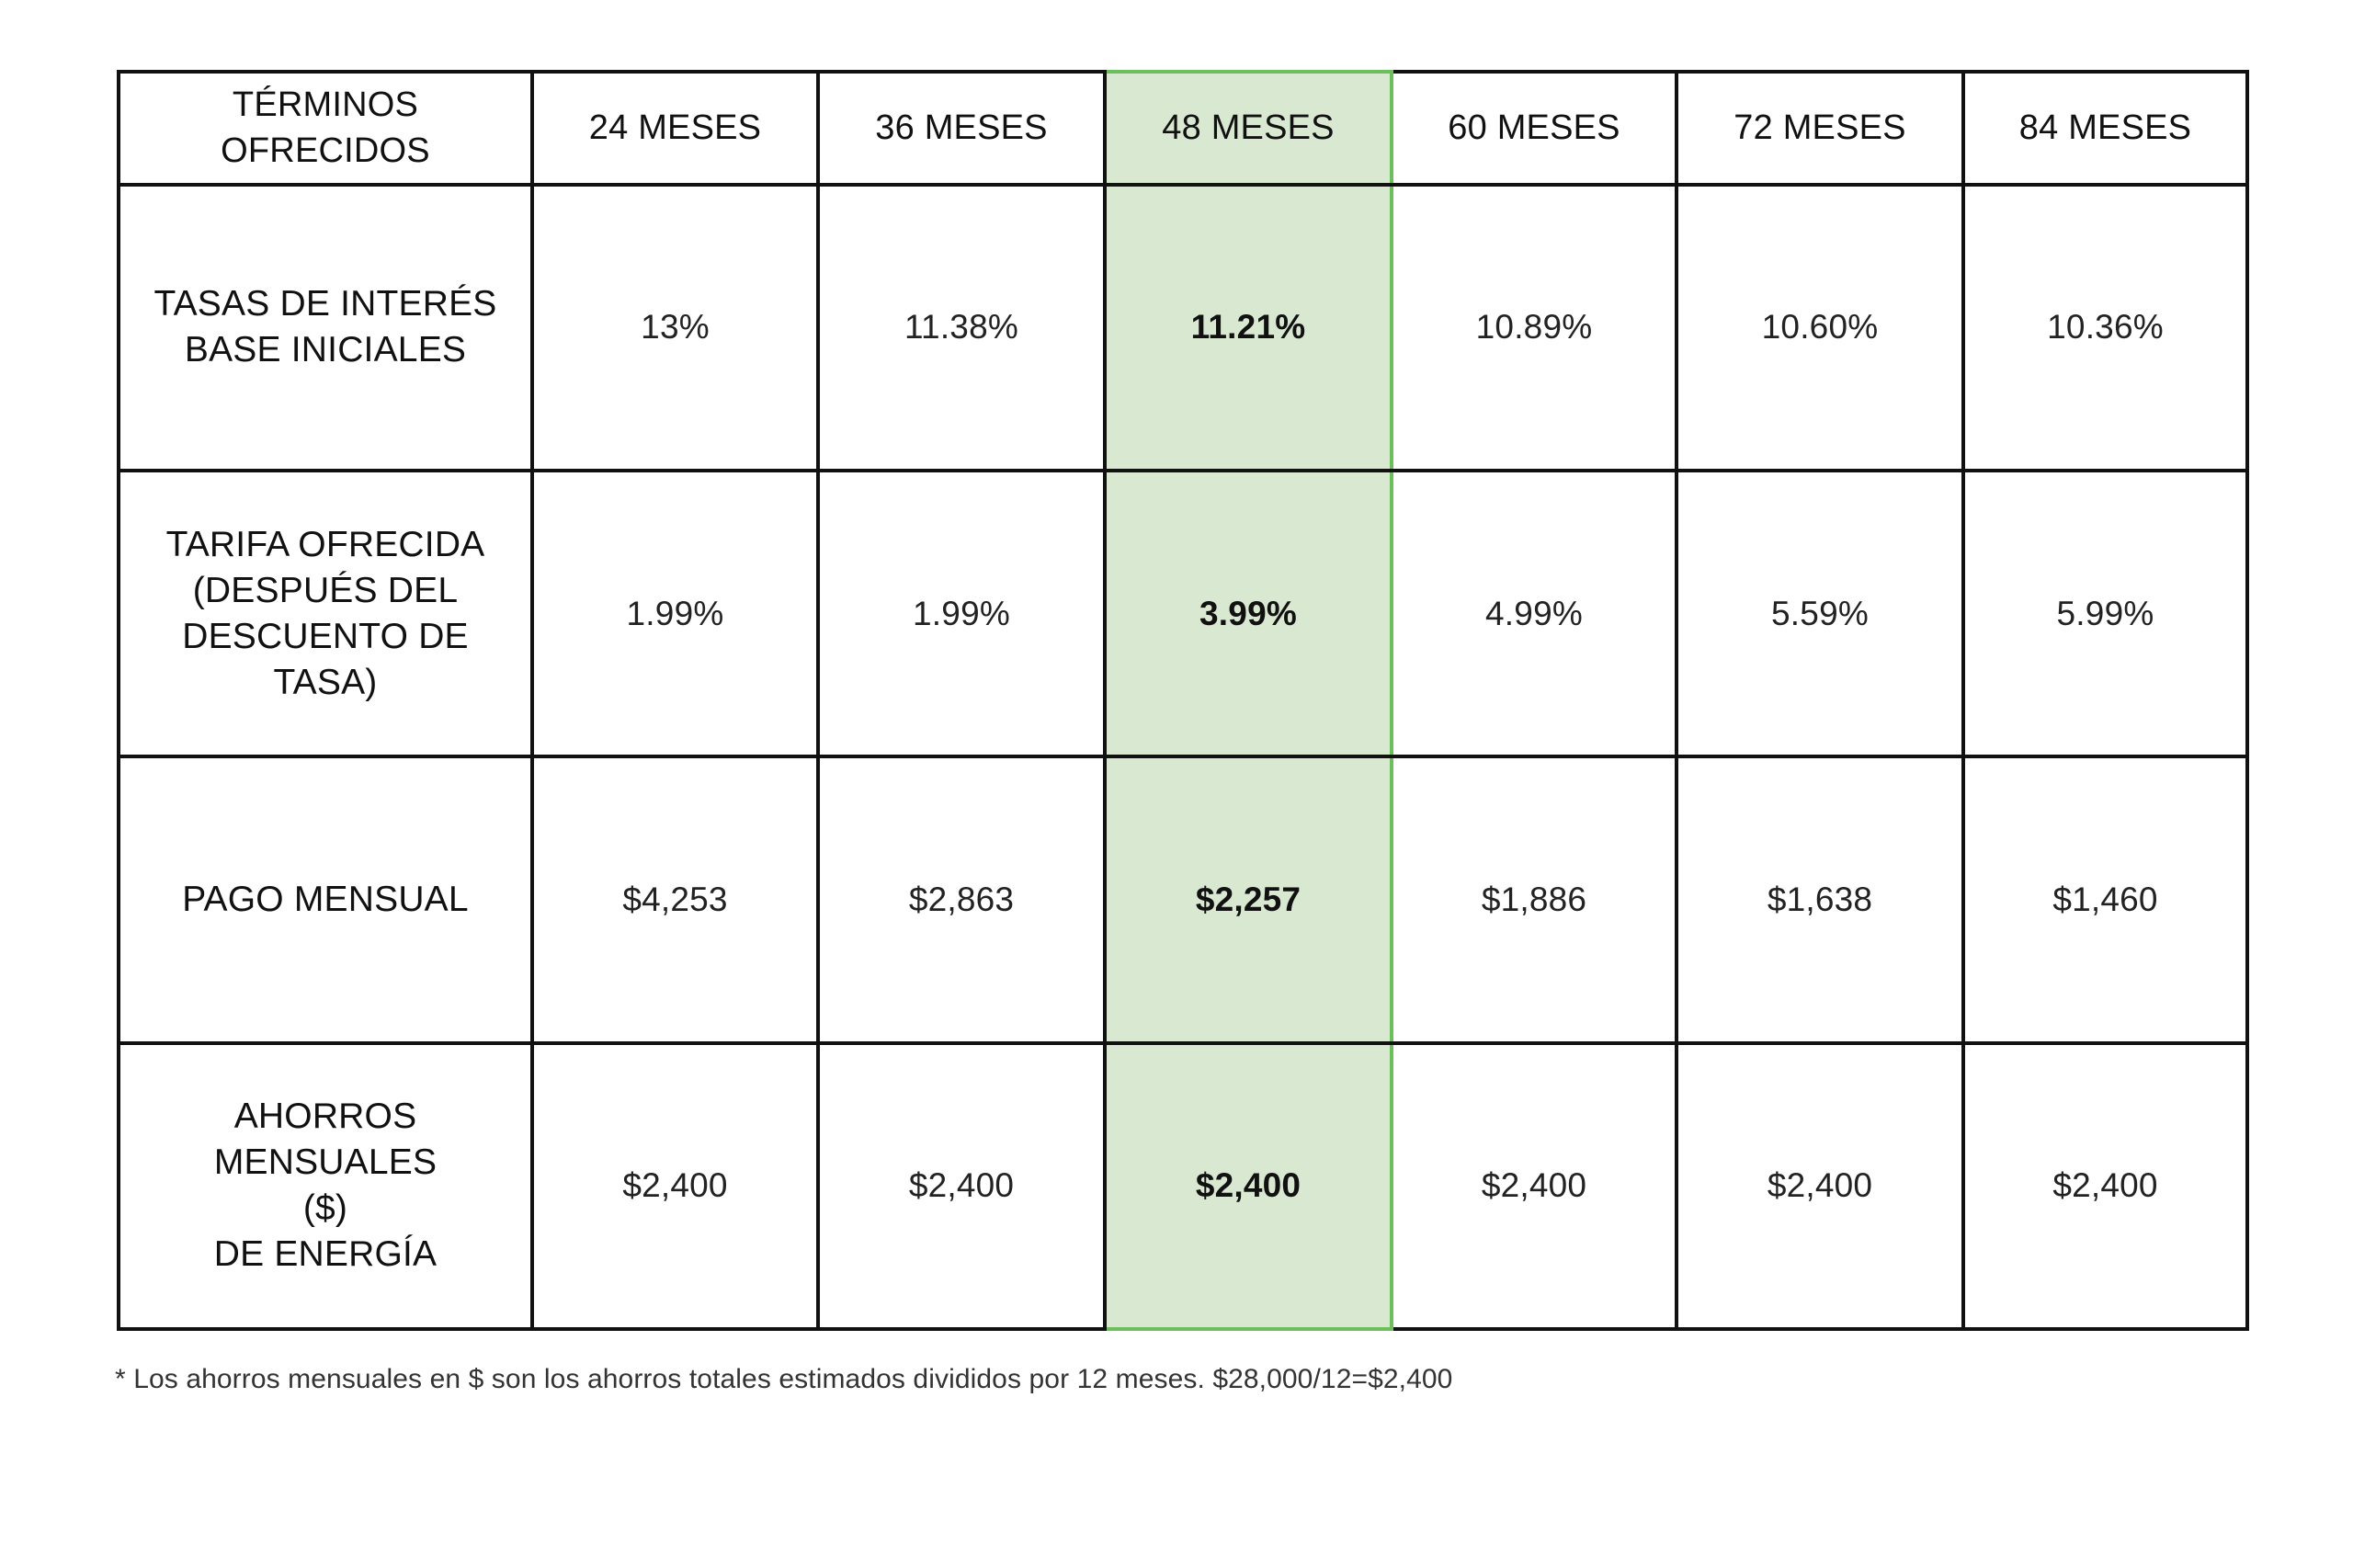 The width and height of the screenshot is (2353, 1568). I want to click on cell-value: 10.36%, so click(2105, 327).